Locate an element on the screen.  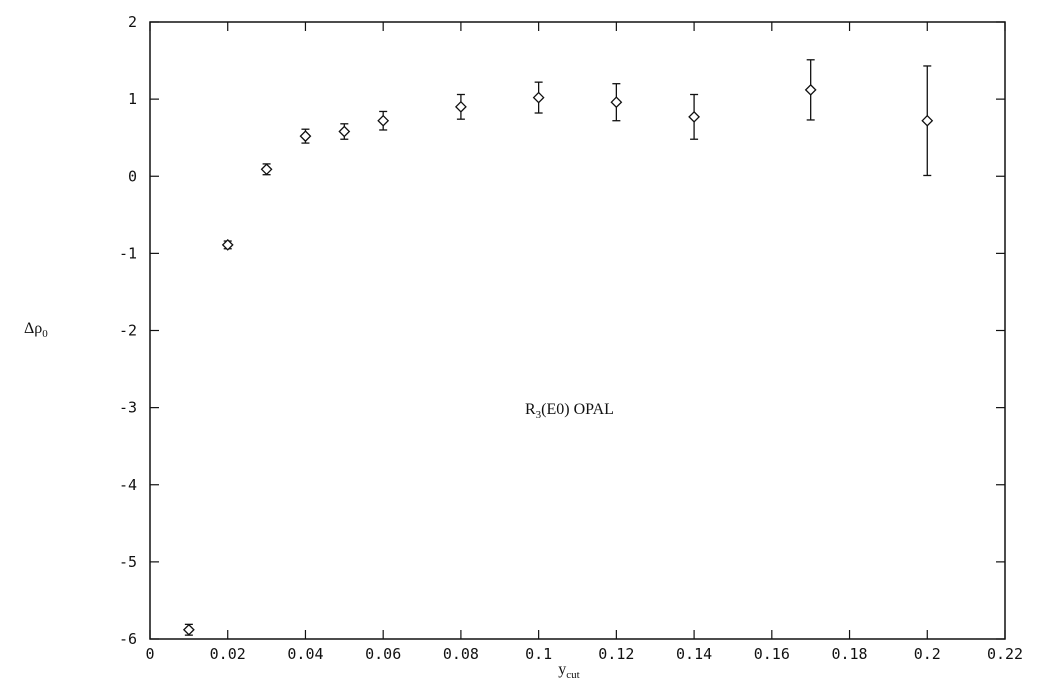
y-tick-label: 0 is located at coordinates (132, 176).